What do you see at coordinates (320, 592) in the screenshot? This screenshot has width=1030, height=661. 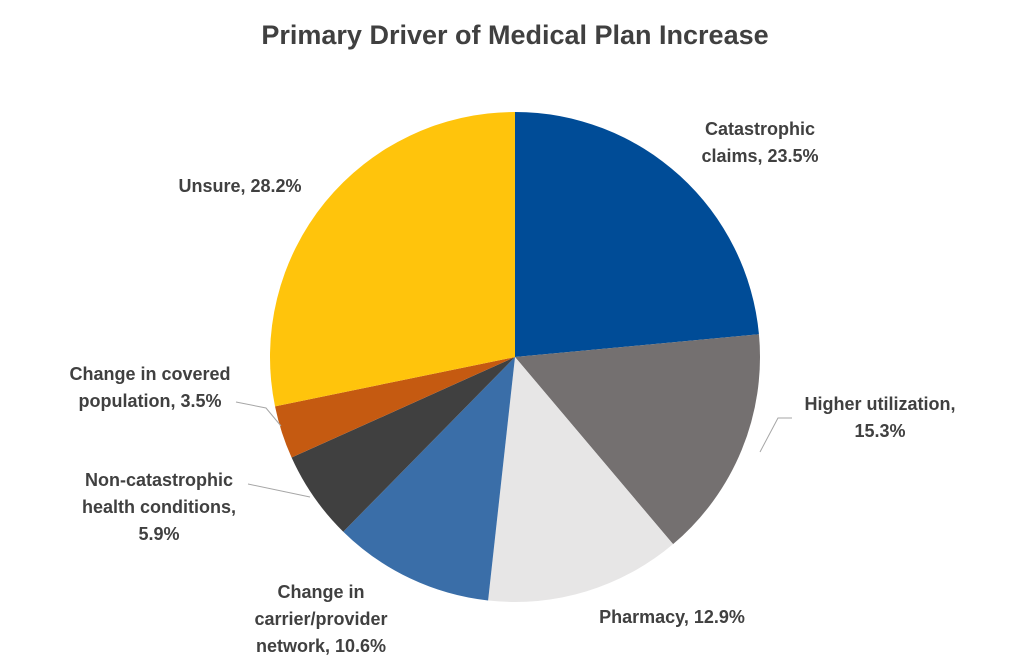 I see `slice-label-line: Change in` at bounding box center [320, 592].